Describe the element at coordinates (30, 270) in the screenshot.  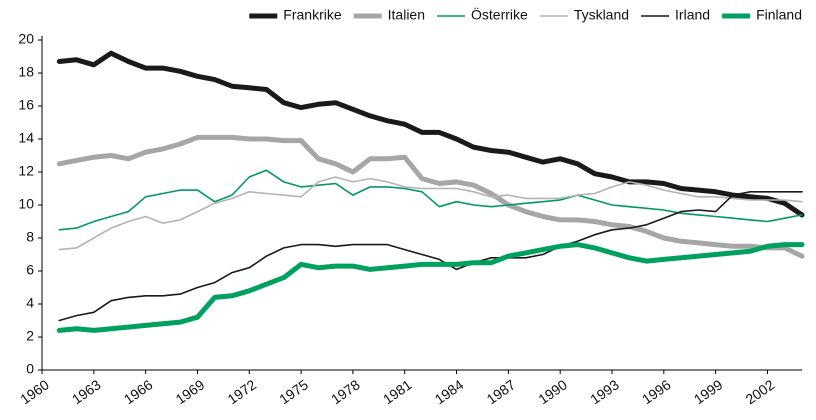
I see `y-tick-label: 6` at that location.